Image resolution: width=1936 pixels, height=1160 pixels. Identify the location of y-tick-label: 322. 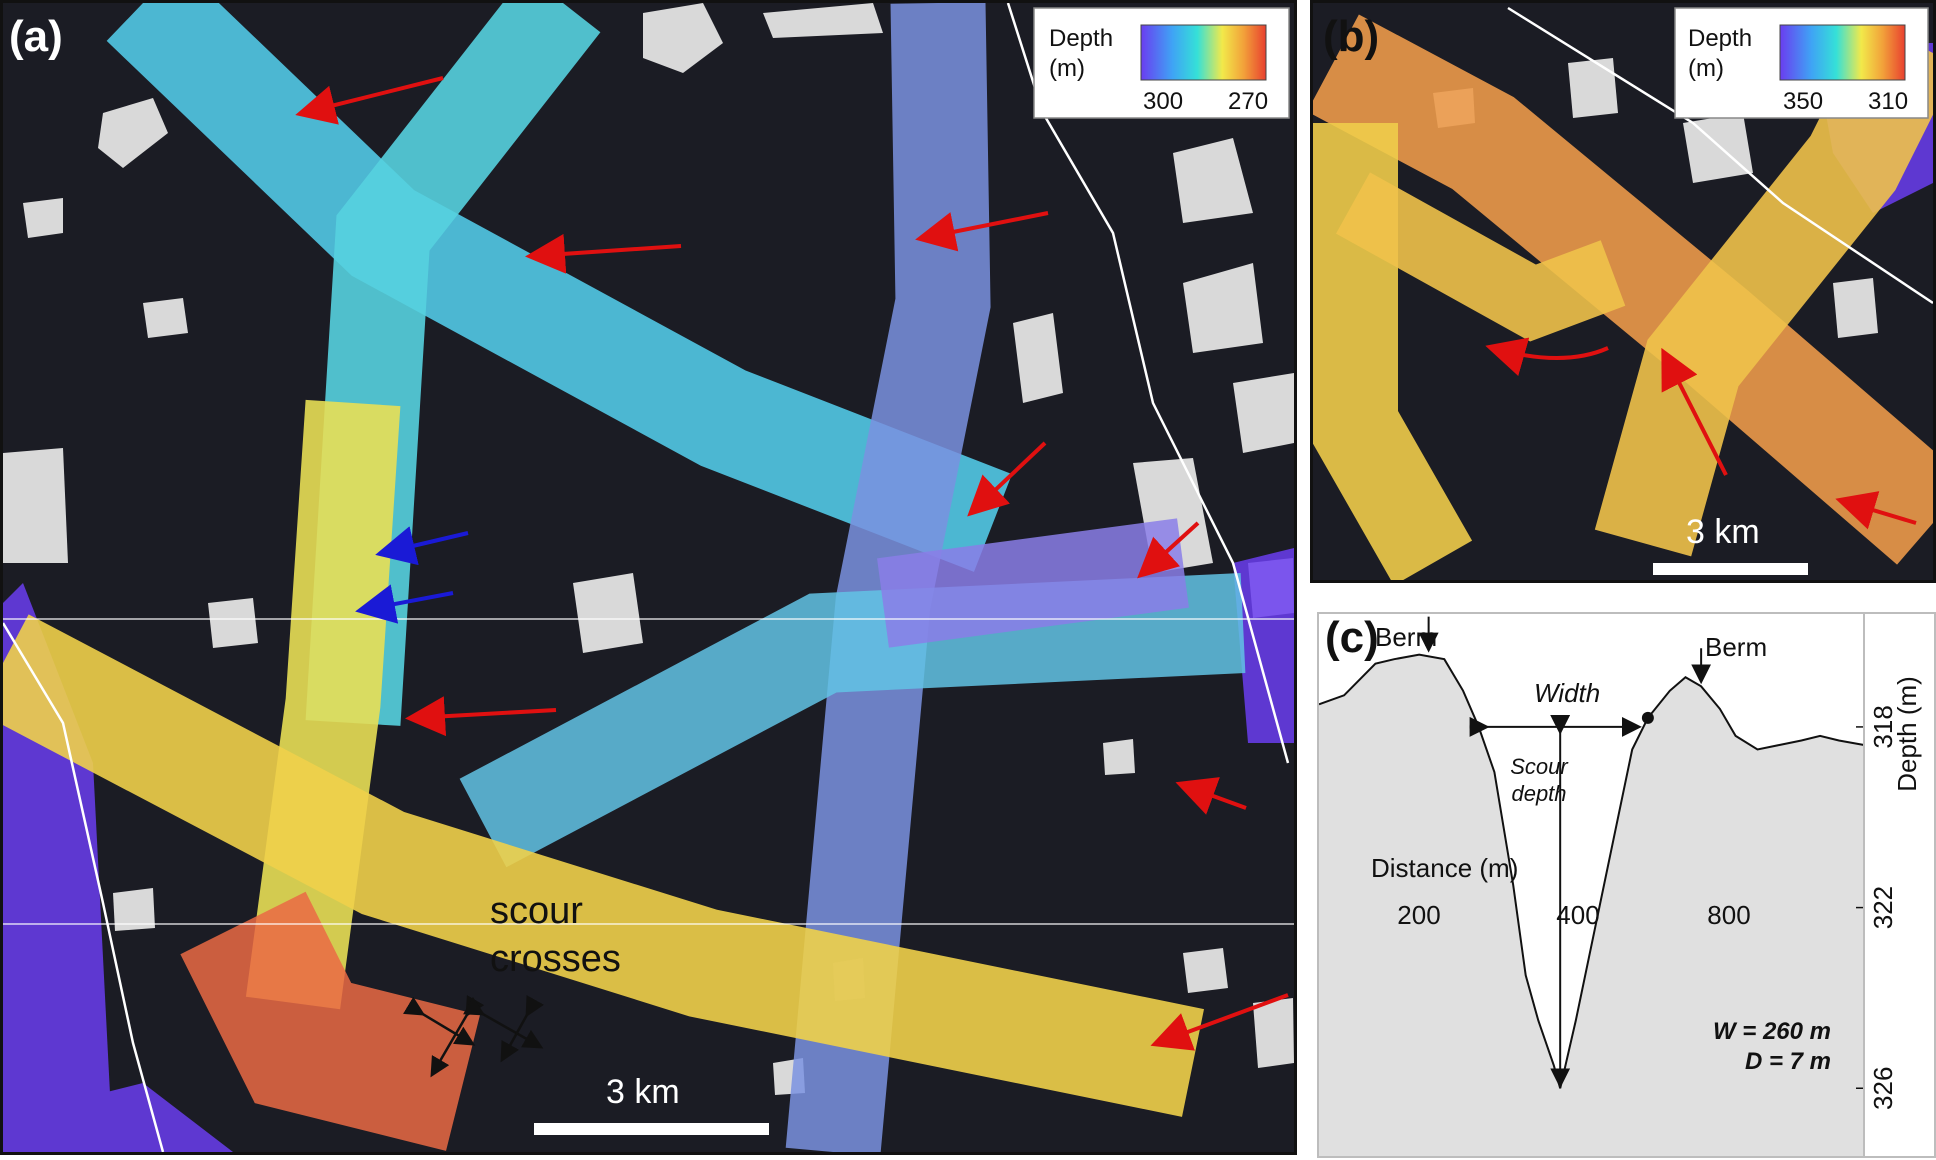
(1883, 907).